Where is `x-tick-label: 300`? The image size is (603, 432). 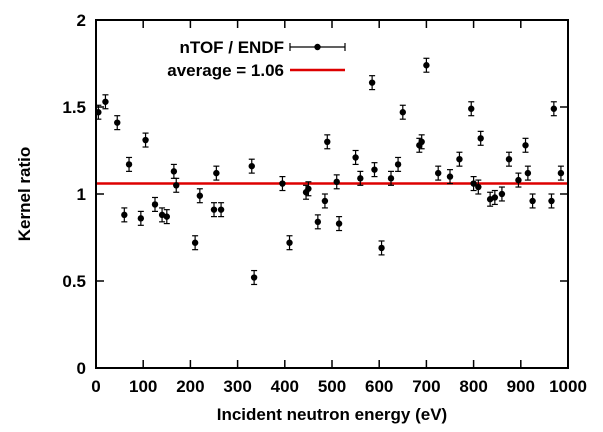
x-tick-label: 300 is located at coordinates (237, 386).